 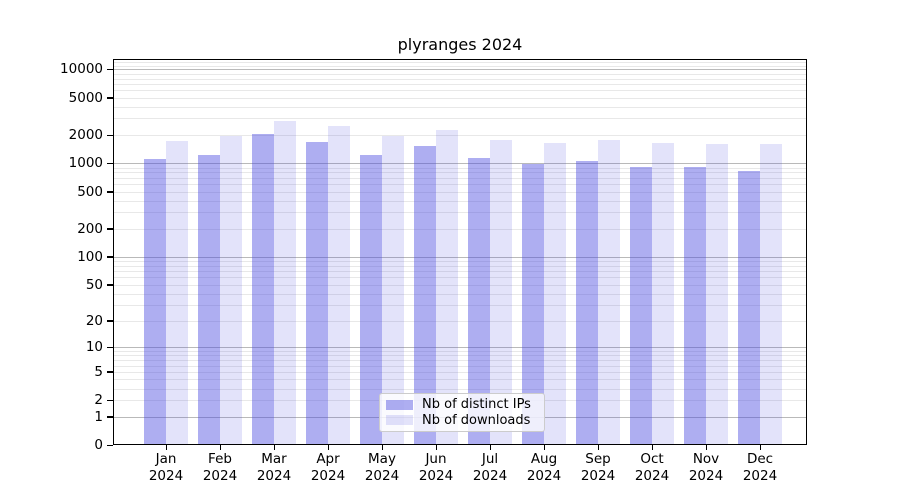 I want to click on x-tick-label: Dec 2024, so click(x=760, y=467).